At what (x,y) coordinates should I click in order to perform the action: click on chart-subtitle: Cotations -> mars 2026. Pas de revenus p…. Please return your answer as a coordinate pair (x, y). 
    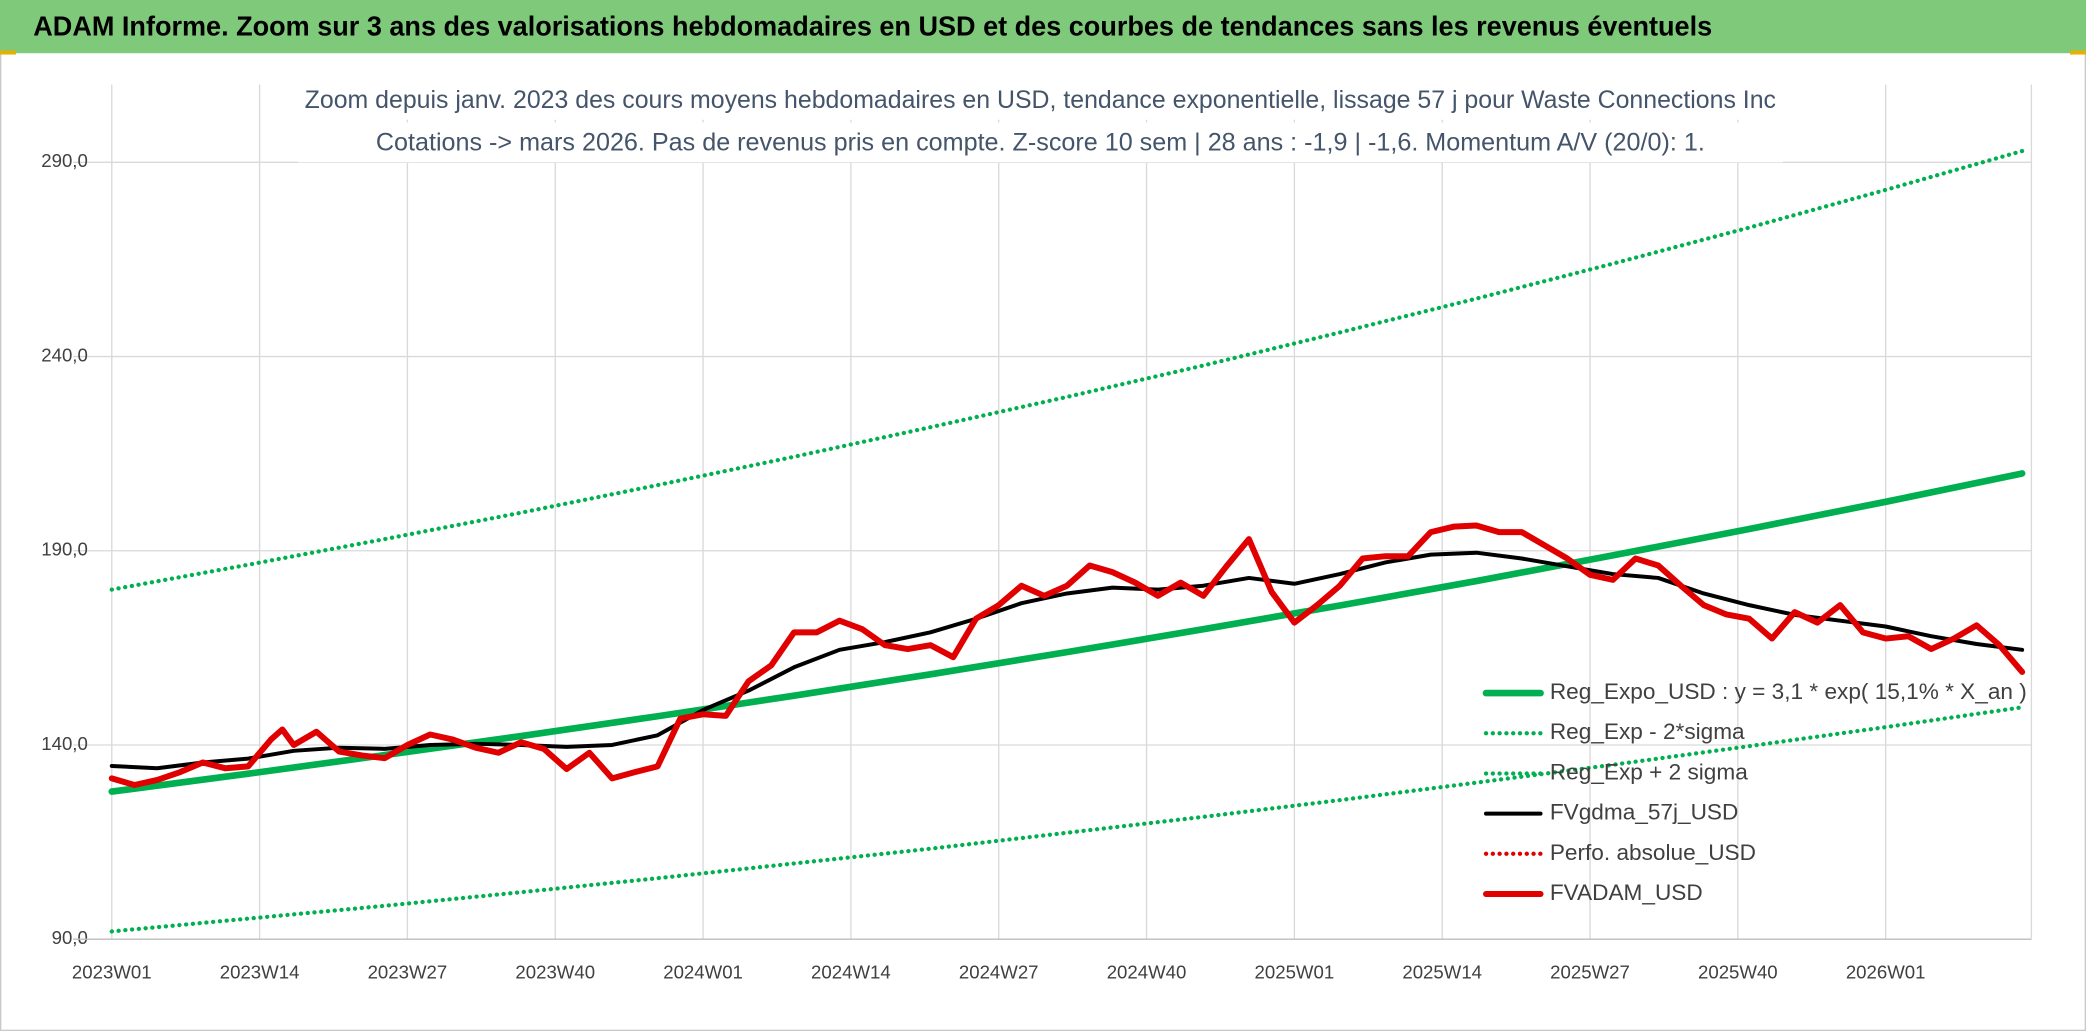
    Looking at the image, I should click on (1040, 142).